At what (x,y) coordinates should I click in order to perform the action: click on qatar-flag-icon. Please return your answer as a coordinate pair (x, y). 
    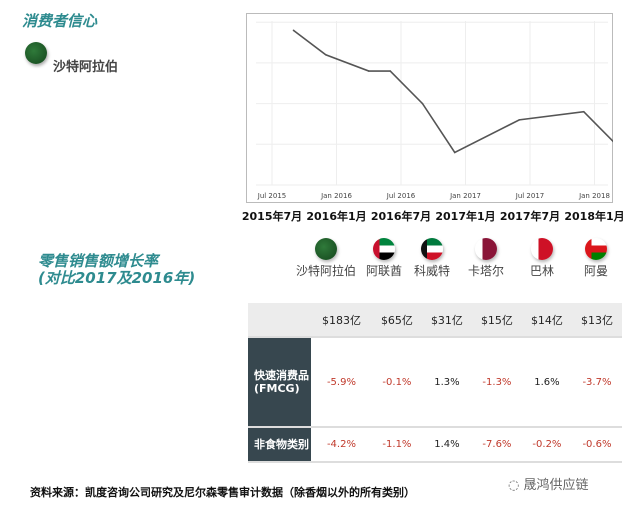
    Looking at the image, I should click on (486, 249).